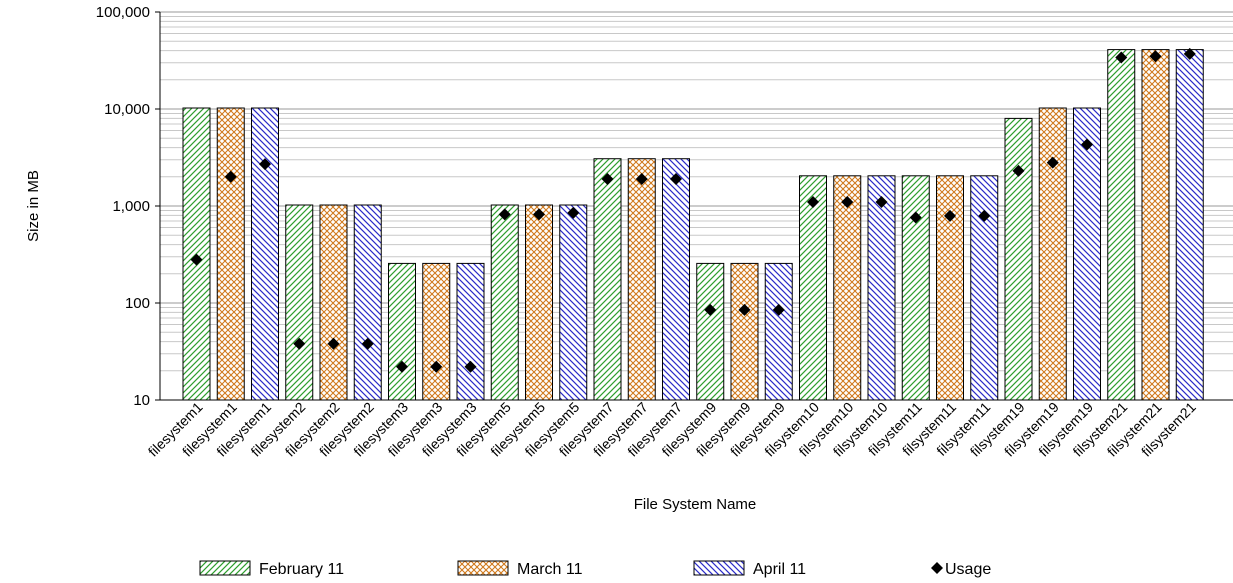 The height and width of the screenshot is (583, 1233). What do you see at coordinates (779, 569) in the screenshot?
I see `legend-label-april: April 11` at bounding box center [779, 569].